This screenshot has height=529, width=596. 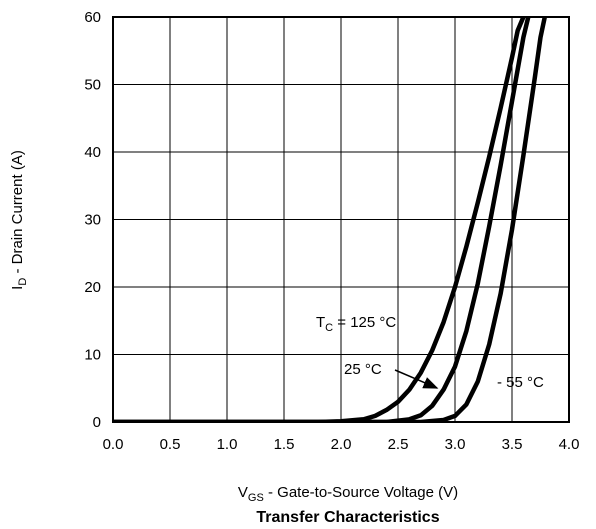 I want to click on x-tick-label: 1.5, so click(x=284, y=444).